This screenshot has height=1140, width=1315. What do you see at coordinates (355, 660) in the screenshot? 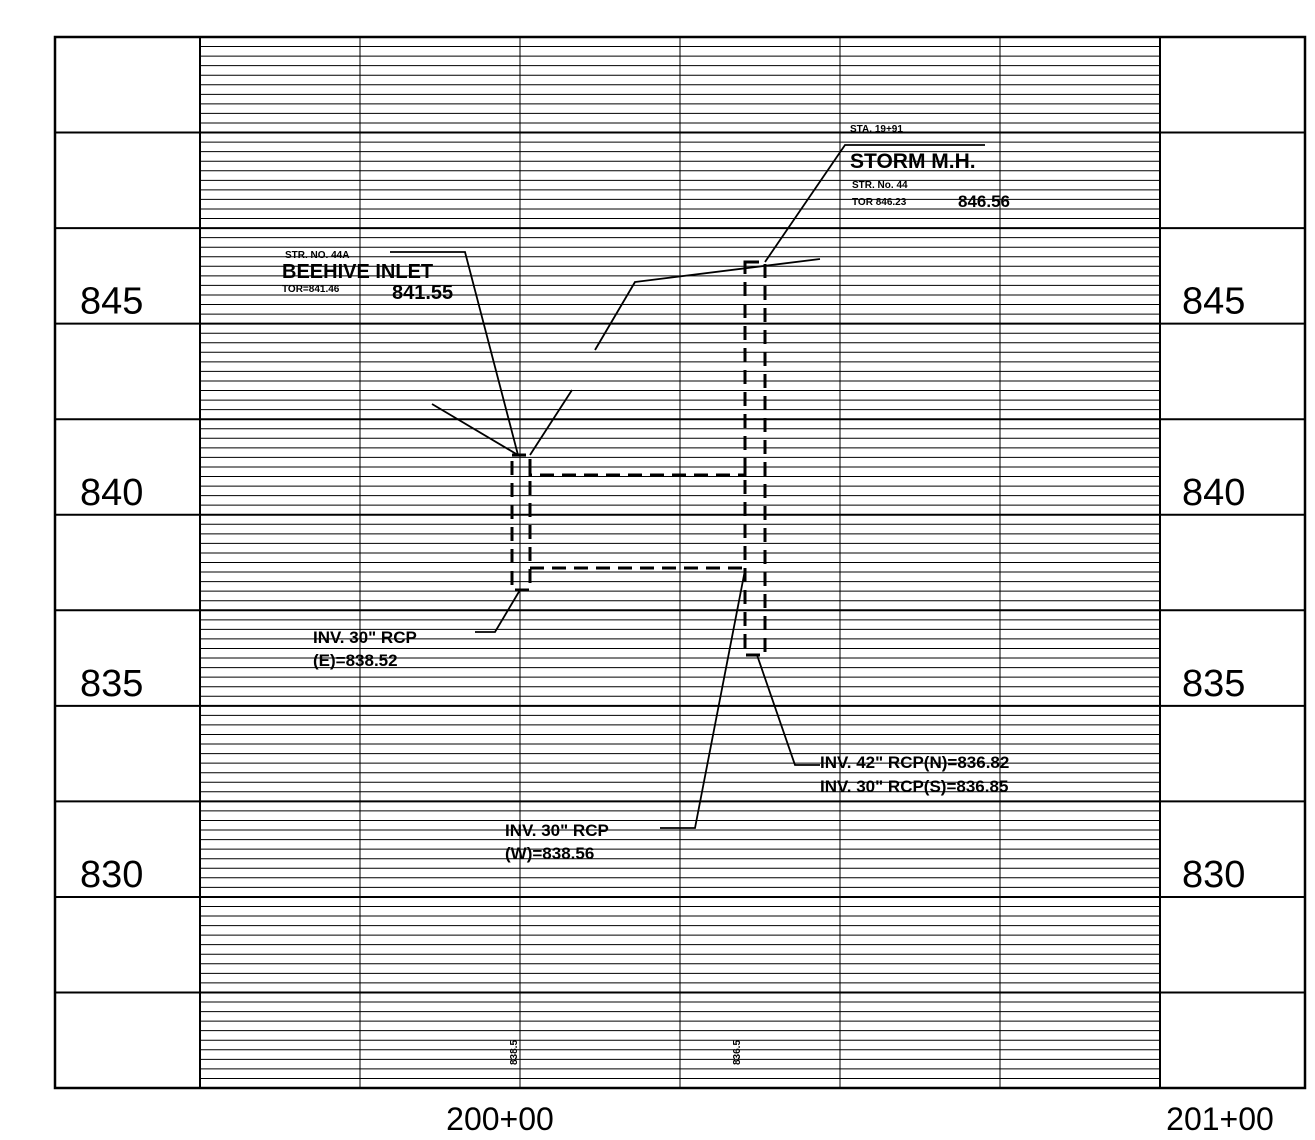
I see `invert-note: (E)=838.52` at bounding box center [355, 660].